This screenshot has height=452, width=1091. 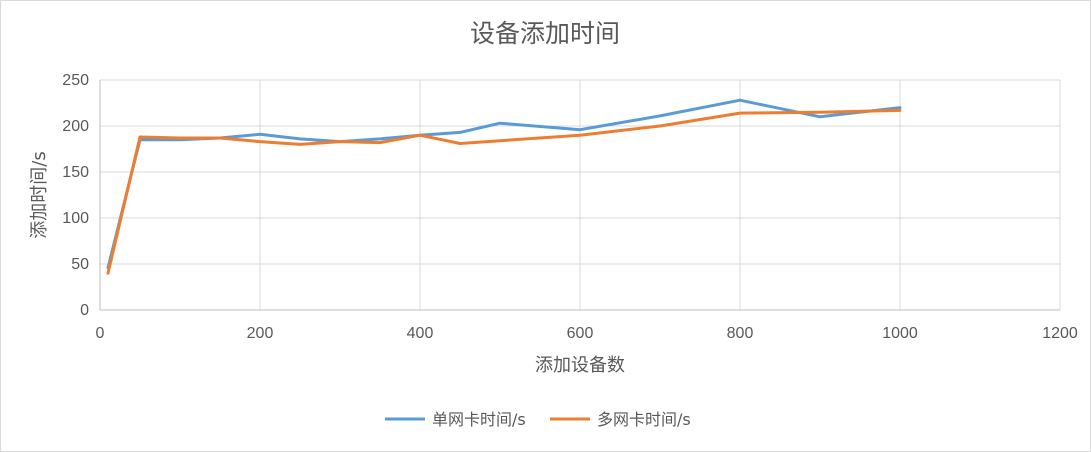 I want to click on x-tick-label: 0, so click(x=100, y=333).